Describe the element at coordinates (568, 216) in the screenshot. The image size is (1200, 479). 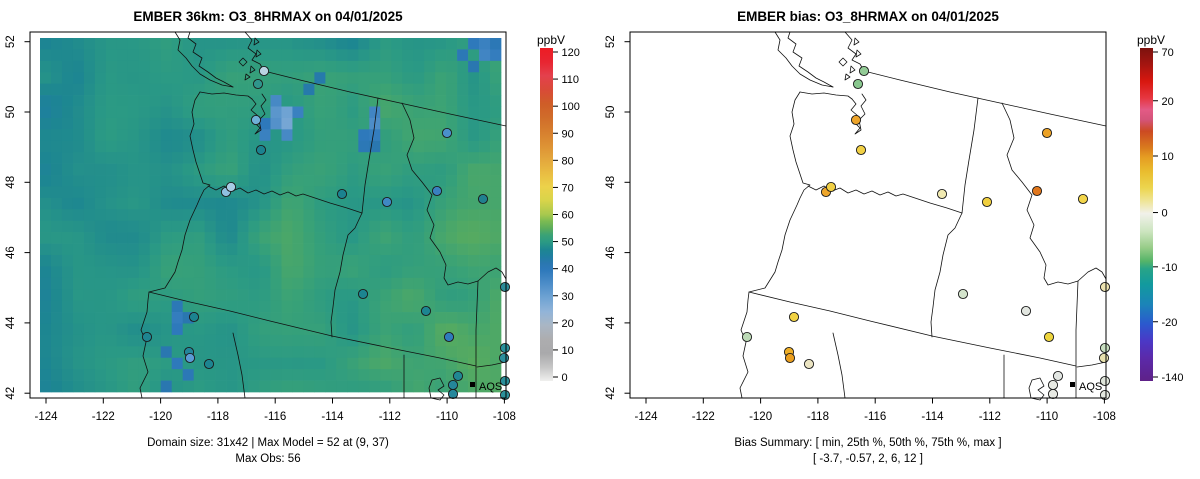
I see `colorbar-tick-label: 60` at that location.